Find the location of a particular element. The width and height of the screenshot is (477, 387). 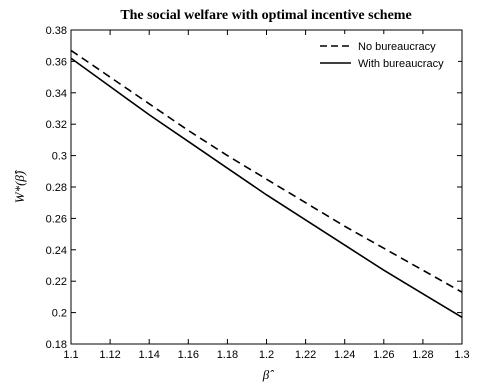

y-tick-label: 0.36 is located at coordinates (56, 62).